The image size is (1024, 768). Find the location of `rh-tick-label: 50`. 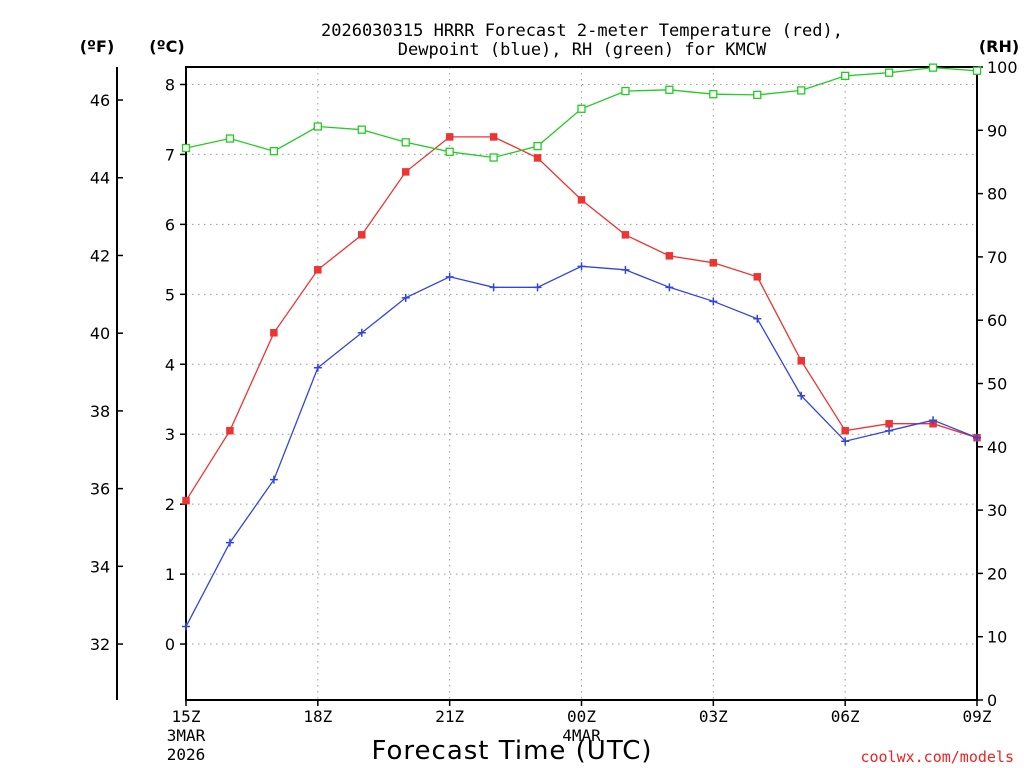

rh-tick-label: 50 is located at coordinates (997, 384).